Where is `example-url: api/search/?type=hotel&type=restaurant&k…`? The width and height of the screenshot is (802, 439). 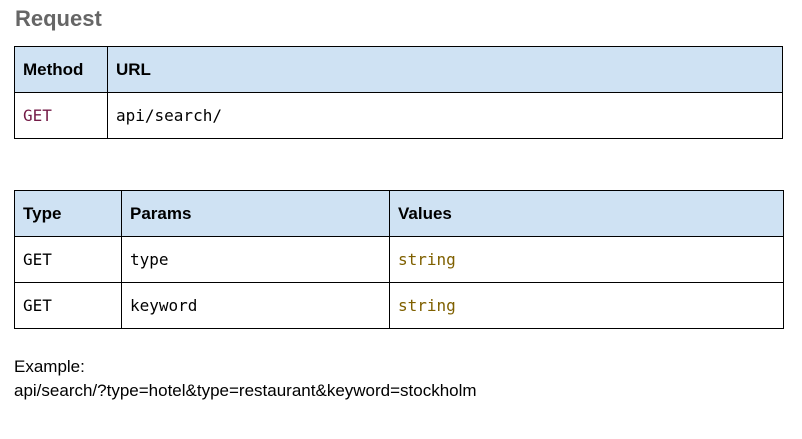 example-url: api/search/?type=hotel&type=restaurant&k… is located at coordinates (245, 390).